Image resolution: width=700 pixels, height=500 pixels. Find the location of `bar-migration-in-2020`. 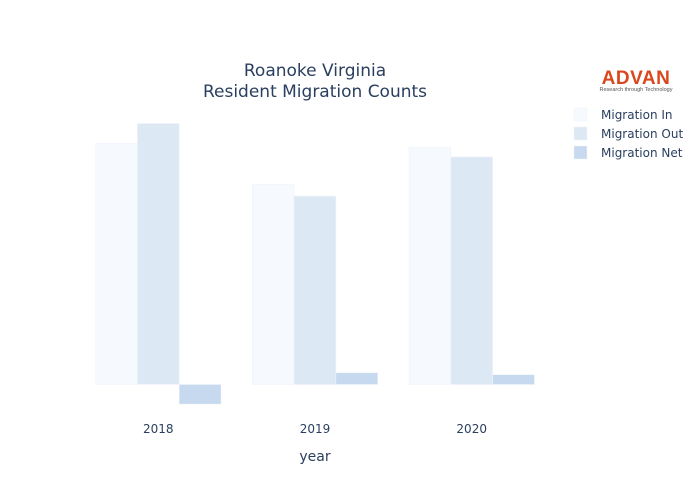

bar-migration-in-2020 is located at coordinates (430, 265).